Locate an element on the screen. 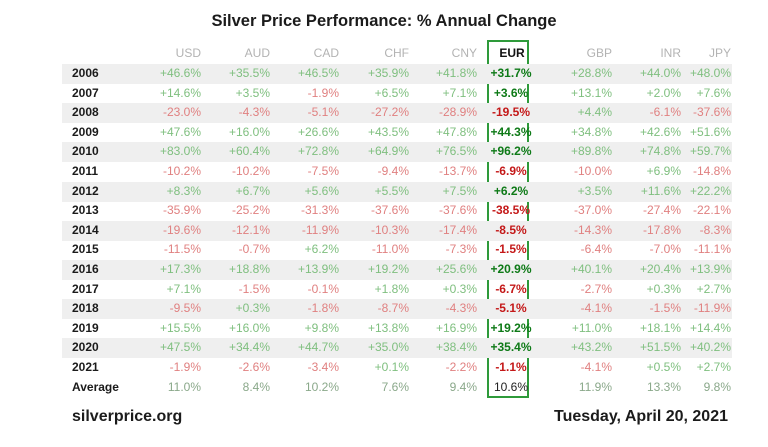 This screenshot has width=768, height=447. table-cell: +41.8% is located at coordinates (456, 73).